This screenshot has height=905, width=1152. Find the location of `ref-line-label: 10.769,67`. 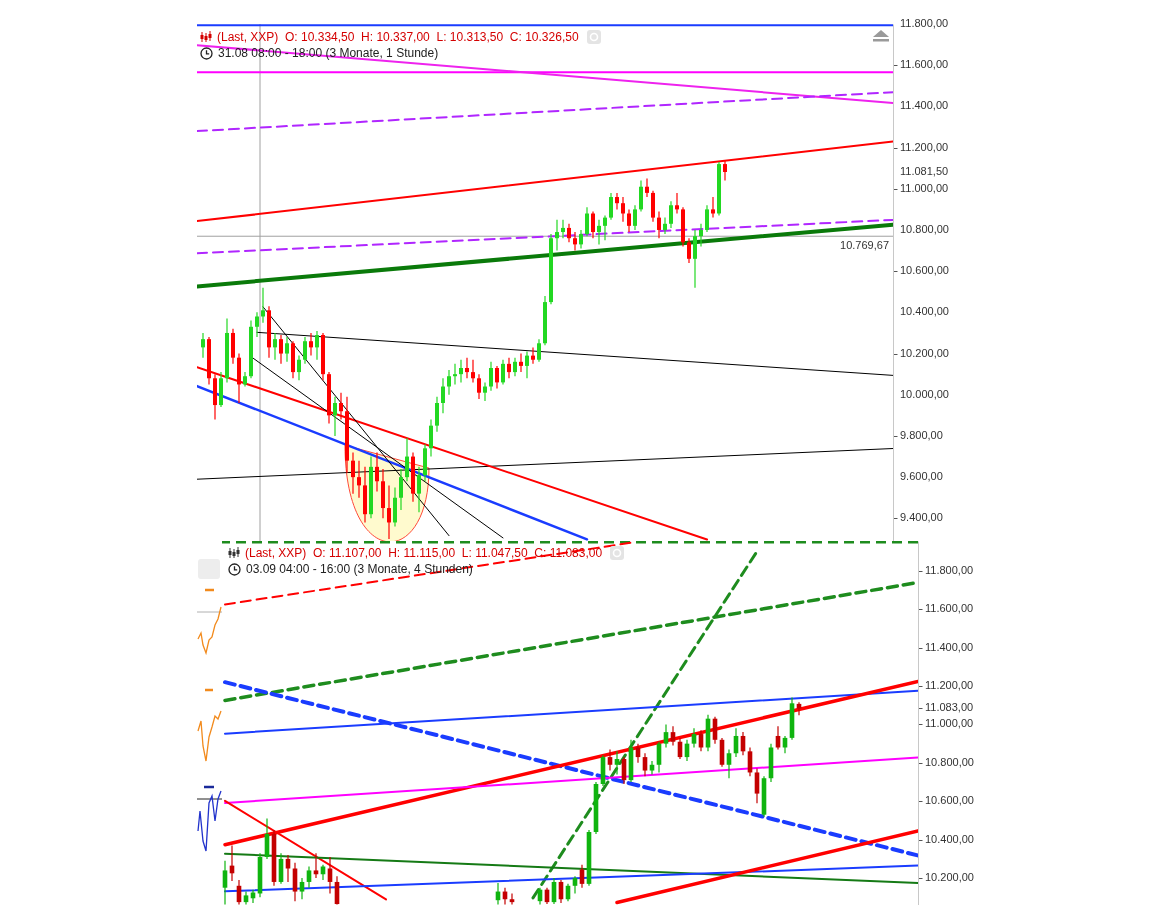

ref-line-label: 10.769,67 is located at coordinates (864, 245).